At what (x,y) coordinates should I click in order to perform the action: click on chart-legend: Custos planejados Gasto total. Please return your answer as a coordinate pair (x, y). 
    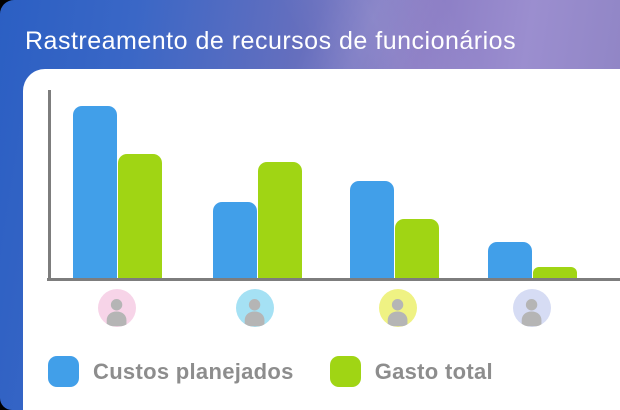
    Looking at the image, I should click on (270, 371).